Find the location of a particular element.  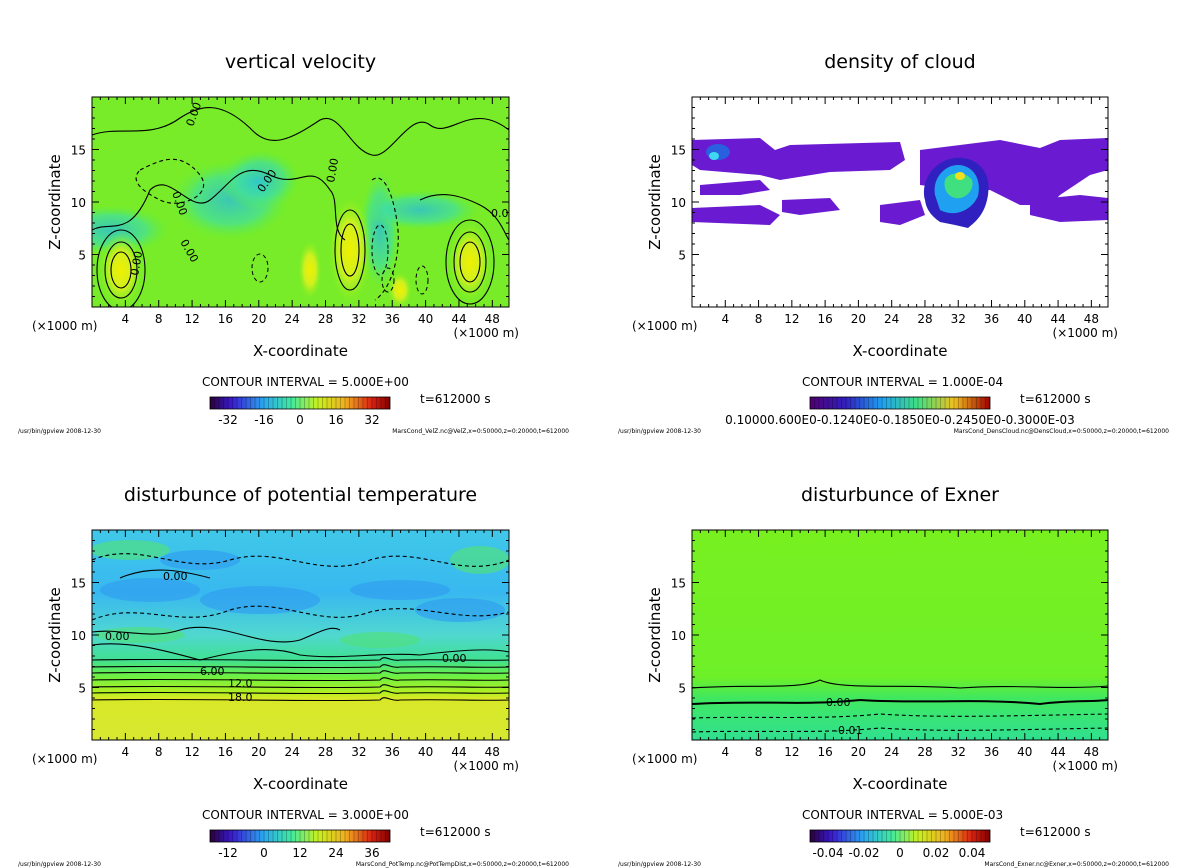

colorbar-tick-label: -0.02 is located at coordinates (863, 853).